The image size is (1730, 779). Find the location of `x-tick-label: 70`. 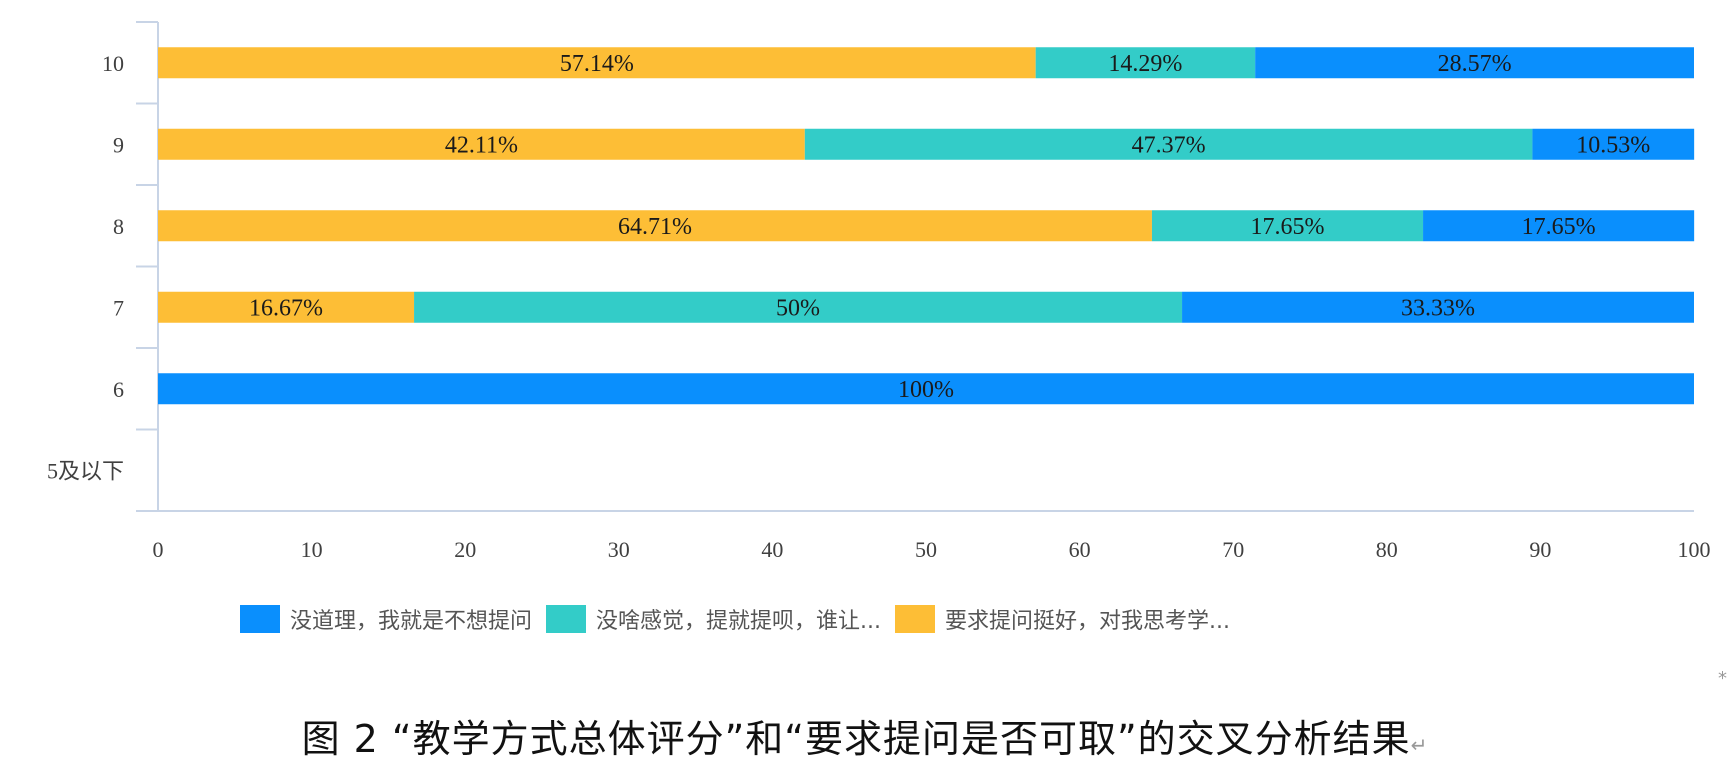

x-tick-label: 70 is located at coordinates (1233, 549).